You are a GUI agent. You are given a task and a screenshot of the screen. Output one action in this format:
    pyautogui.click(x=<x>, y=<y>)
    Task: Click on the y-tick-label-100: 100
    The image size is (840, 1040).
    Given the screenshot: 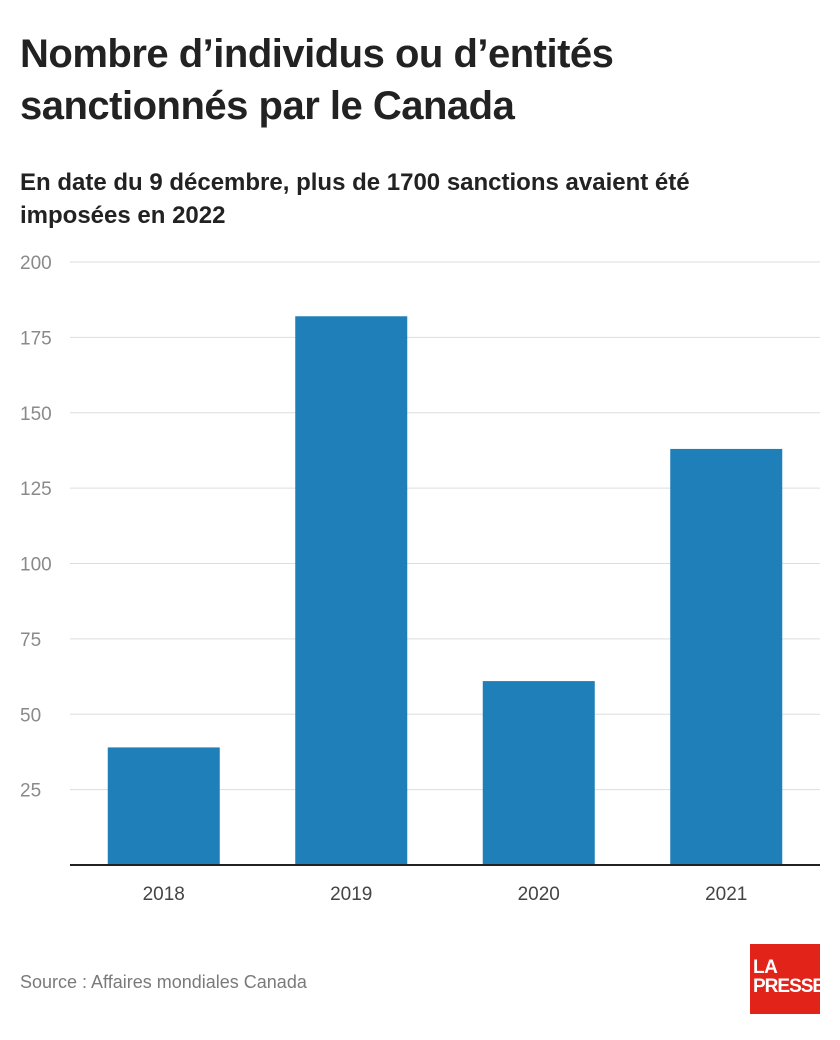 What is the action you would take?
    pyautogui.click(x=36, y=565)
    